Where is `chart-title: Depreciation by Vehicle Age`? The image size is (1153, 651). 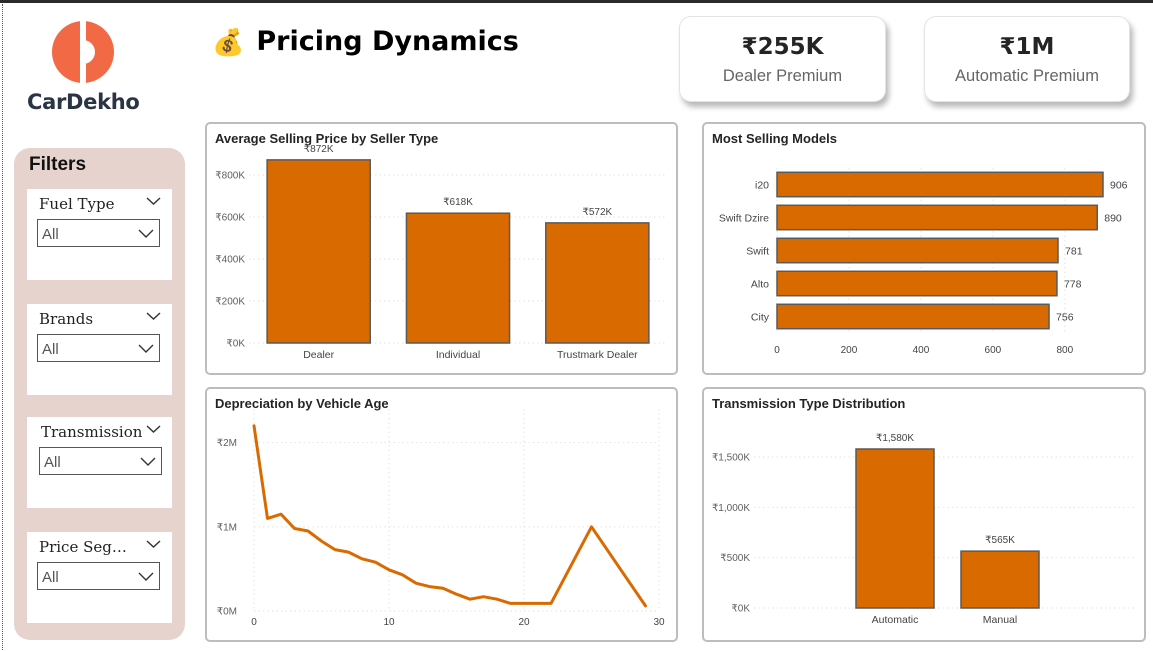
chart-title: Depreciation by Vehicle Age is located at coordinates (302, 403).